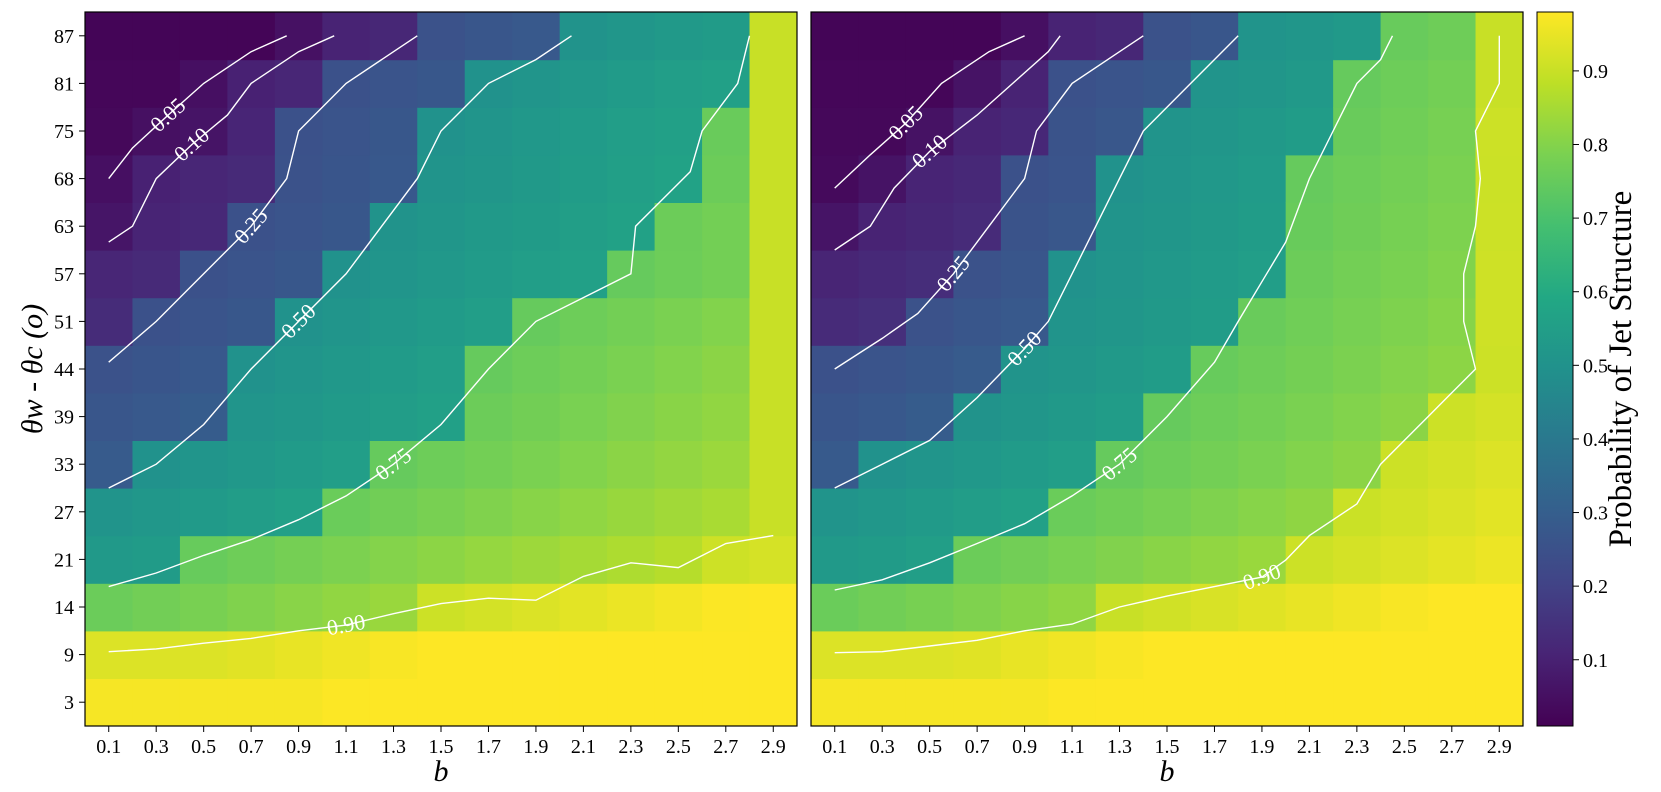  I want to click on x-tick-label: 1.1, so click(346, 747).